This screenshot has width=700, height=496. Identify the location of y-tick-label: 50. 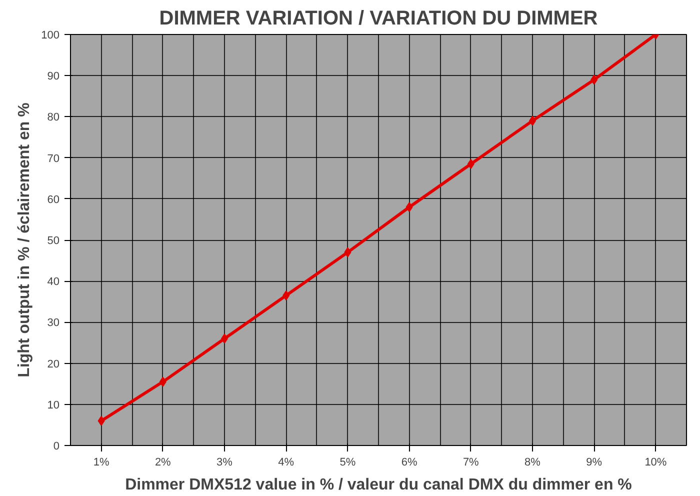
(53, 241).